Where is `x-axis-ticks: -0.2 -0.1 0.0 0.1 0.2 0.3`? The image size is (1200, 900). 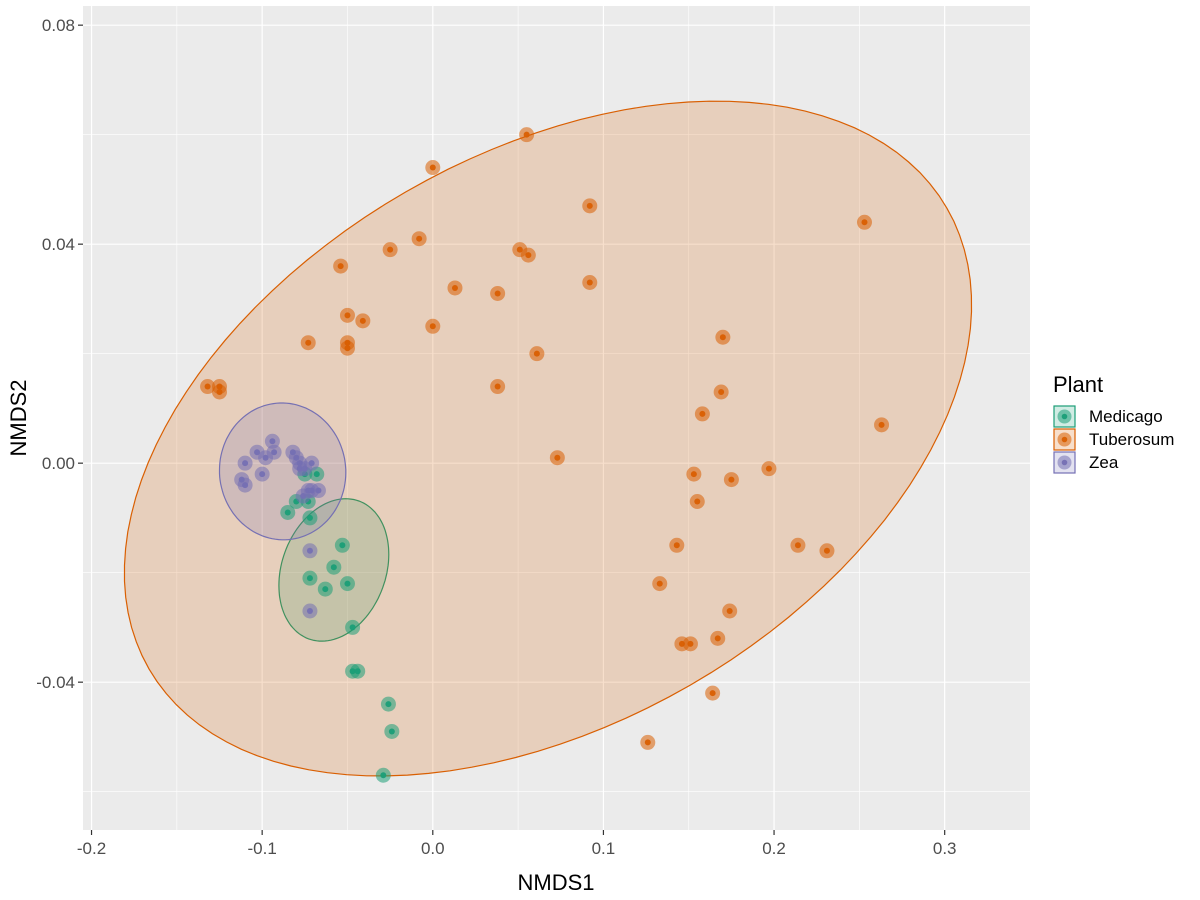
x-axis-ticks: -0.2 -0.1 0.0 0.1 0.2 0.3 is located at coordinates (517, 844).